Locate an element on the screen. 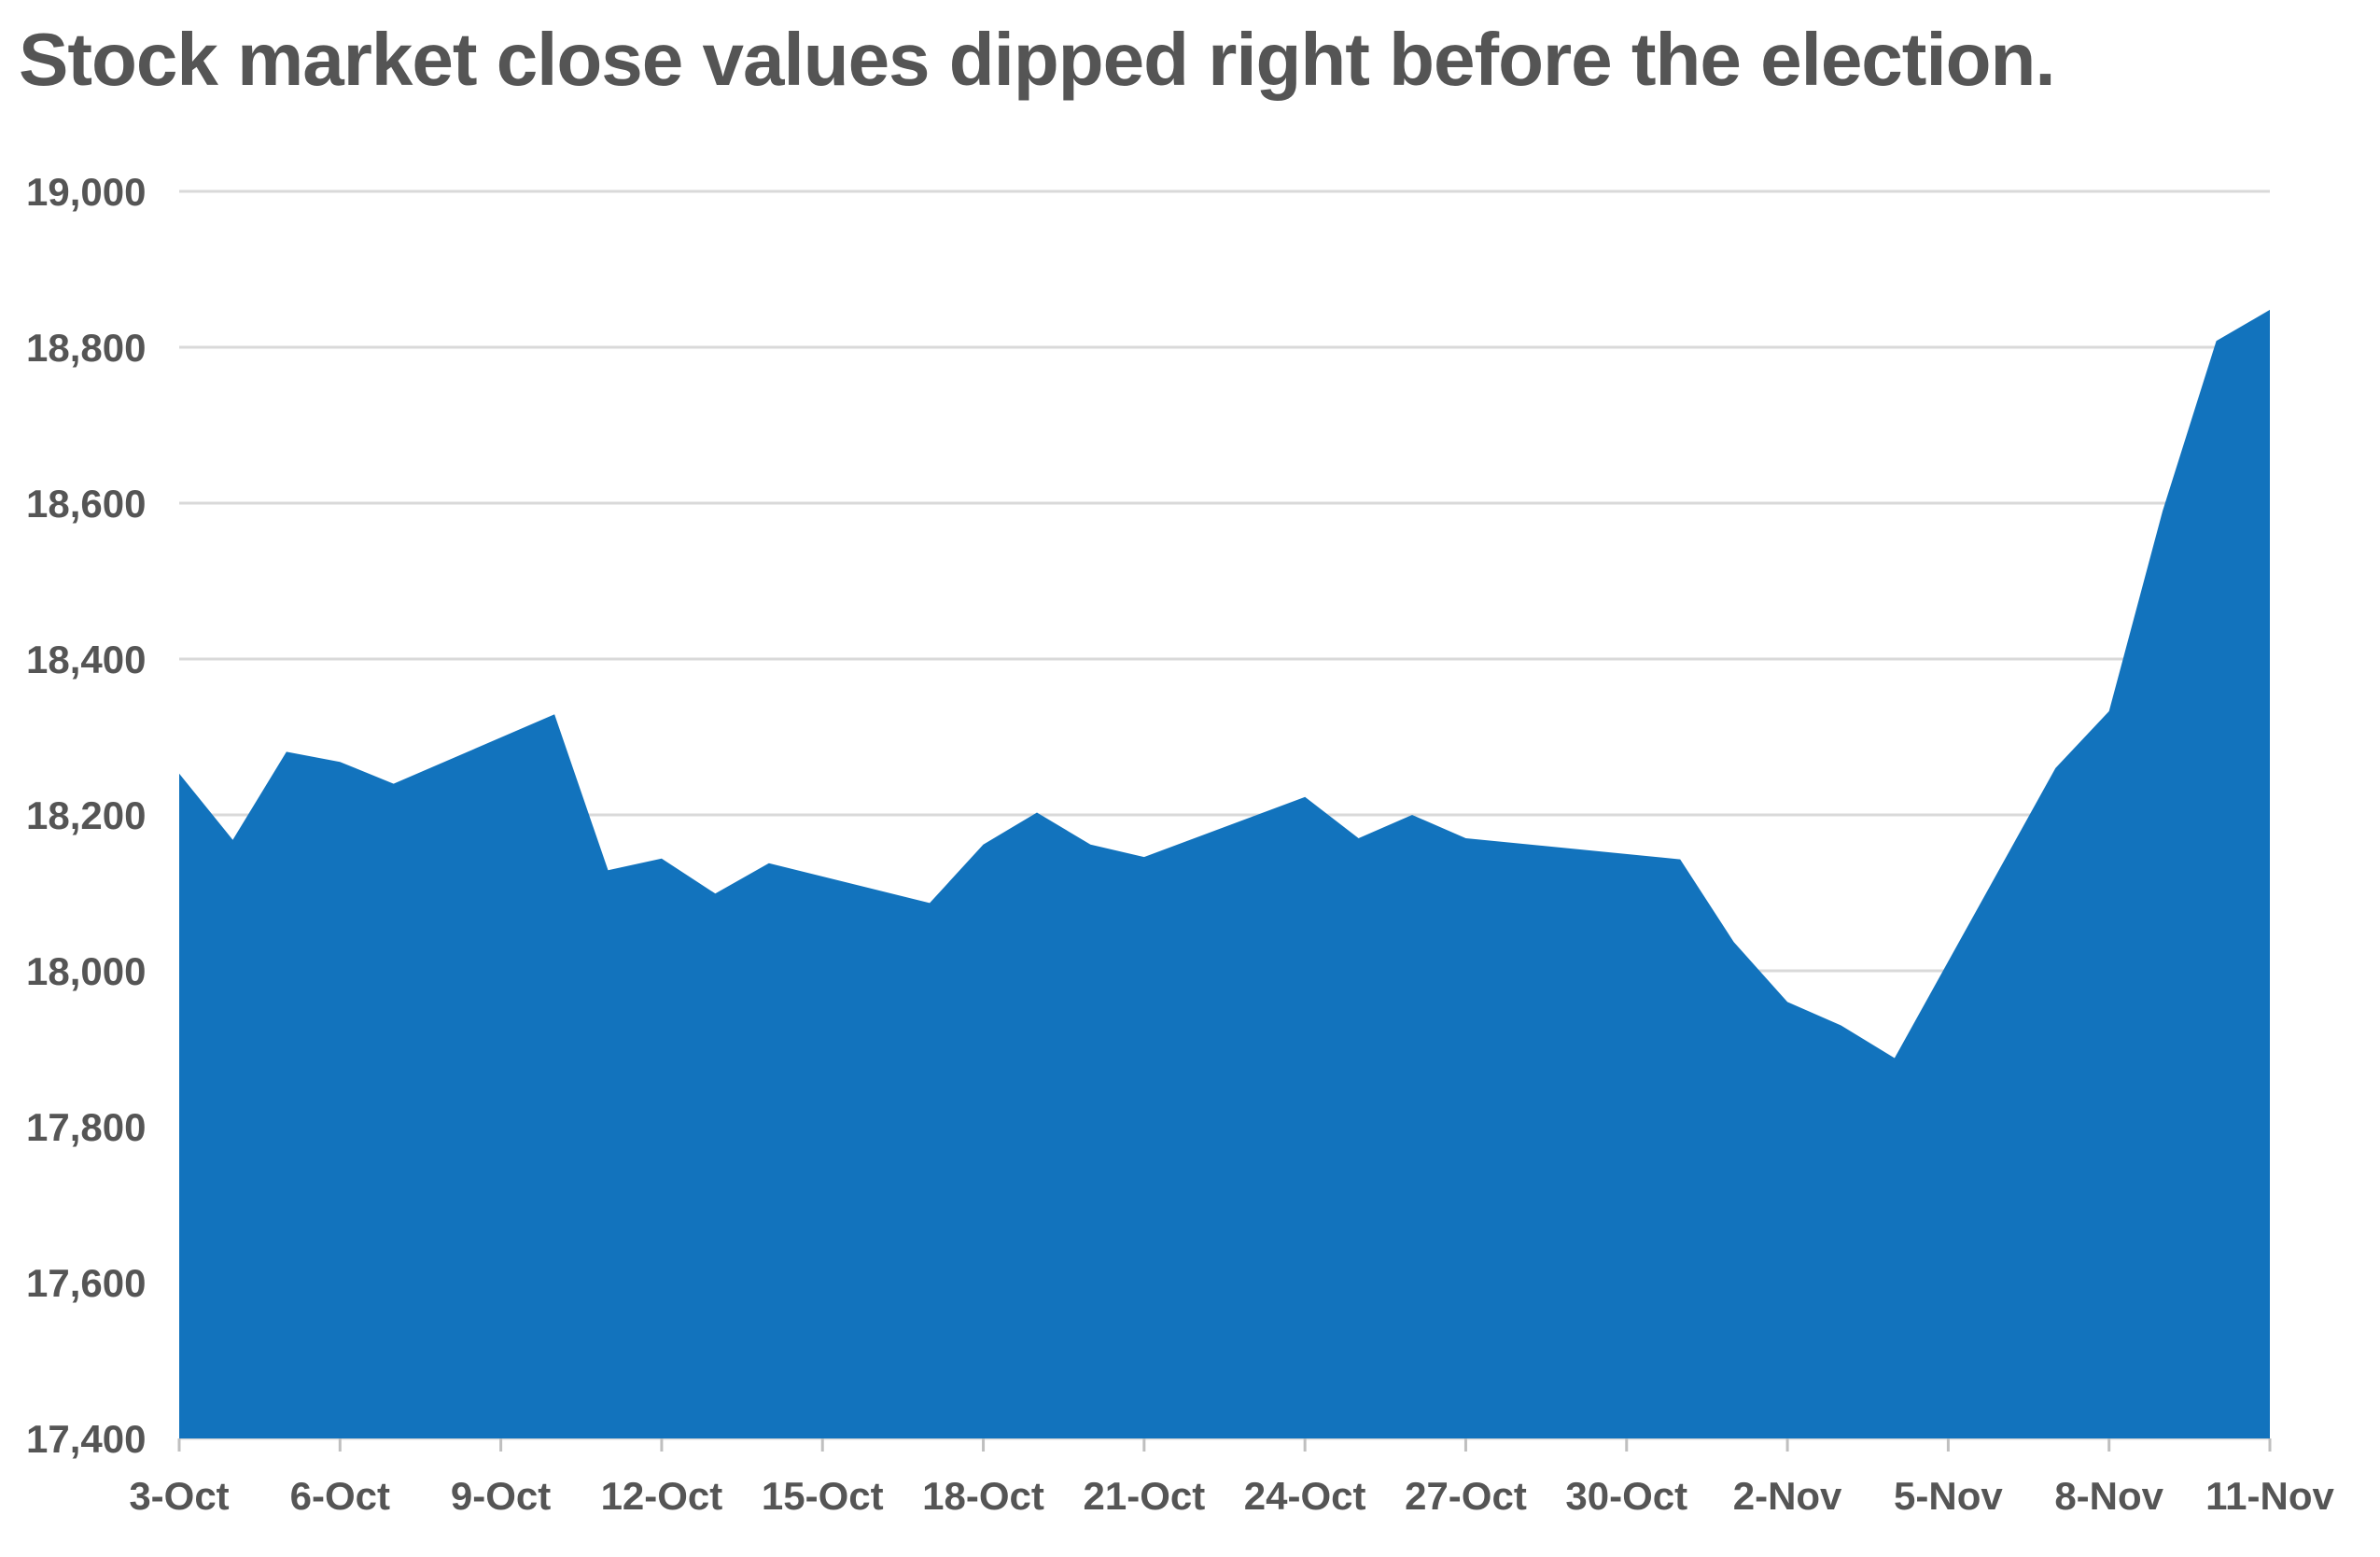 Image resolution: width=2380 pixels, height=1557 pixels. y-tick-label: 18,000 is located at coordinates (86, 971).